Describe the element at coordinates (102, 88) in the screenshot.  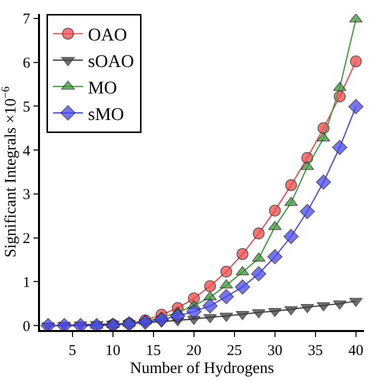
I see `legend-label: MO` at that location.